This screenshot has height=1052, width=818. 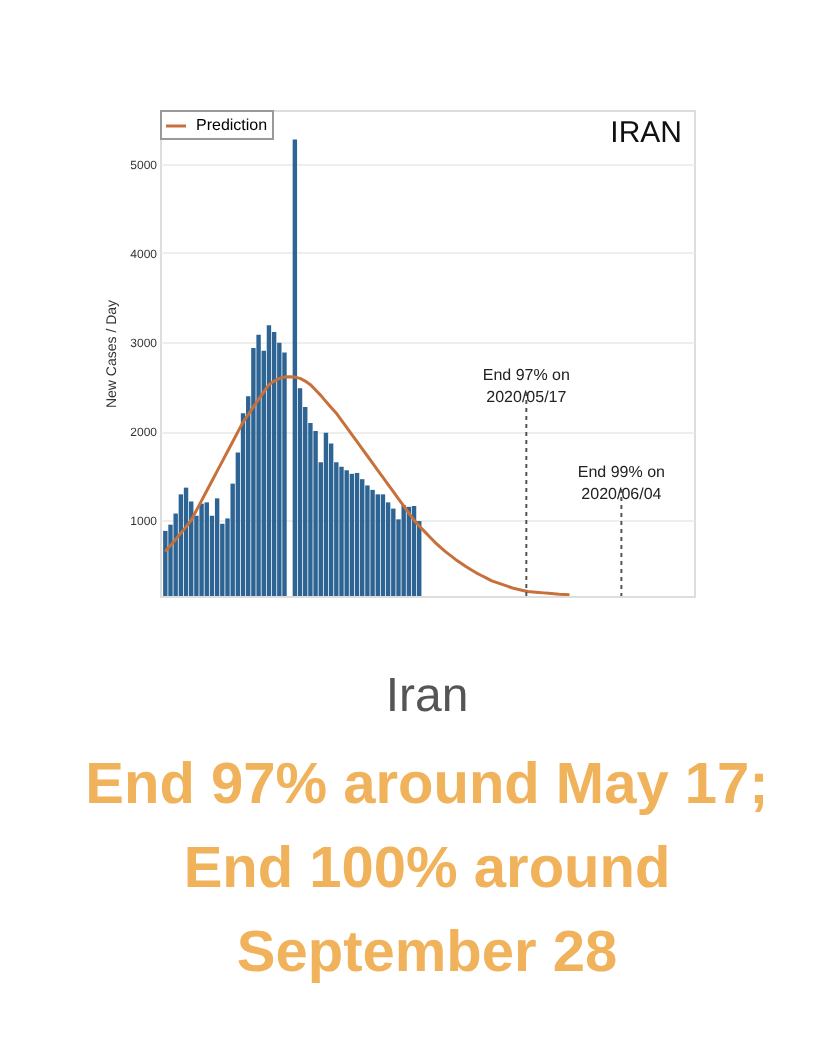 What do you see at coordinates (427, 696) in the screenshot?
I see `text: Iran` at bounding box center [427, 696].